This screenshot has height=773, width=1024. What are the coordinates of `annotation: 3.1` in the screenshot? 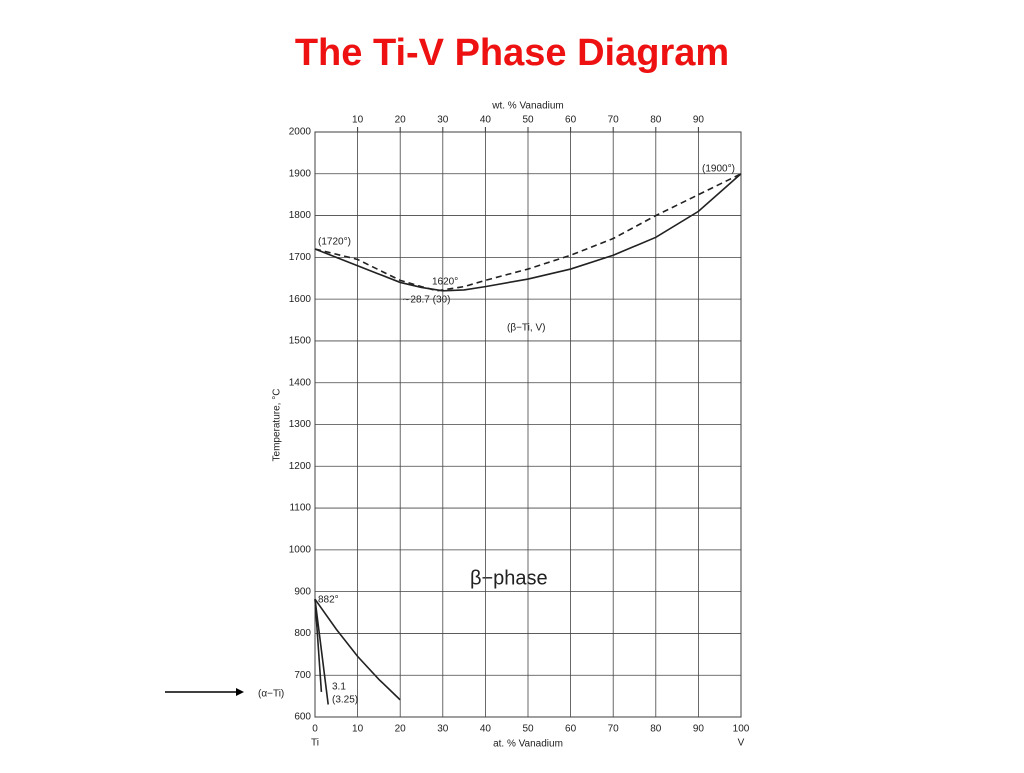 It's located at (339, 687).